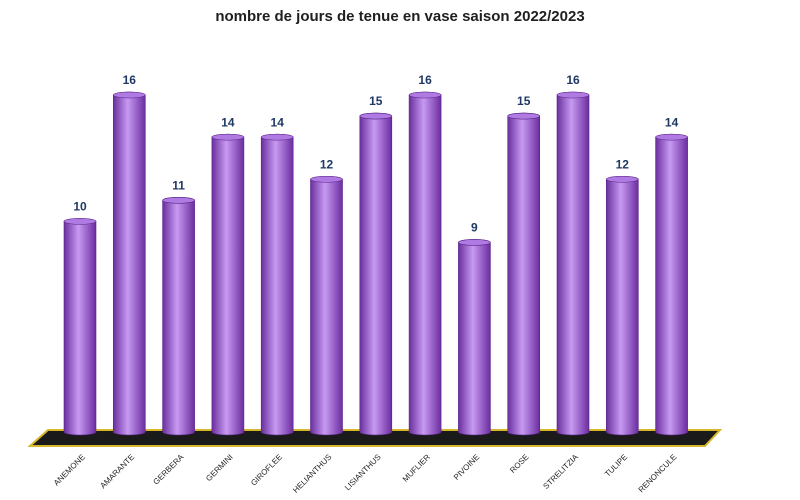 The height and width of the screenshot is (500, 800). Describe the element at coordinates (80, 207) in the screenshot. I see `value-label: 10` at that location.